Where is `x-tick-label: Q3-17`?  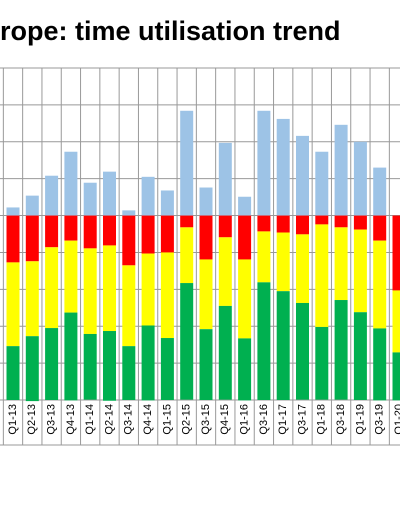
x-tick-label: Q3-17 is located at coordinates (302, 419).